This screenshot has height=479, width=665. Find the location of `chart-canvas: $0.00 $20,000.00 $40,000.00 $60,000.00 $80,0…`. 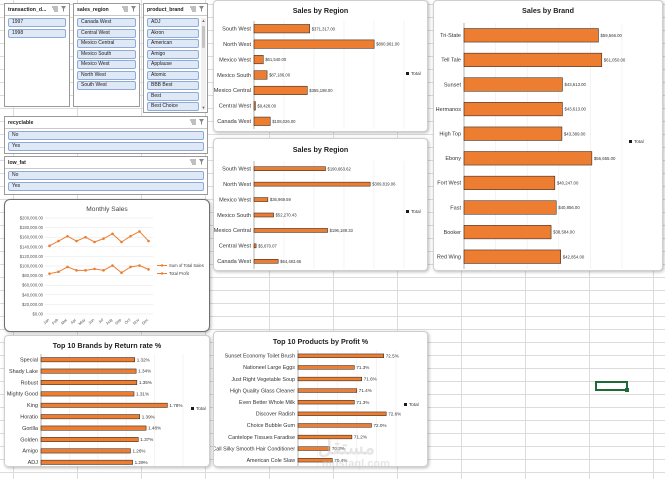

chart-canvas: $0.00 $20,000.00 $40,000.00 $60,000.00 $80,0… is located at coordinates (112, 271).